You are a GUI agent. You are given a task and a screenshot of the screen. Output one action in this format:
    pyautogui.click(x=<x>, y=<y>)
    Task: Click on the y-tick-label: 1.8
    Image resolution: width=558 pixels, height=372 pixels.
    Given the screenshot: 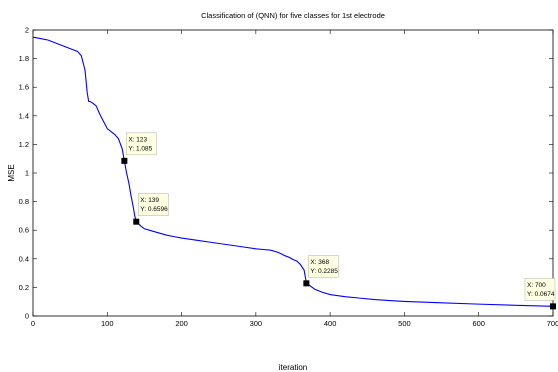 What is the action you would take?
    pyautogui.click(x=24, y=58)
    